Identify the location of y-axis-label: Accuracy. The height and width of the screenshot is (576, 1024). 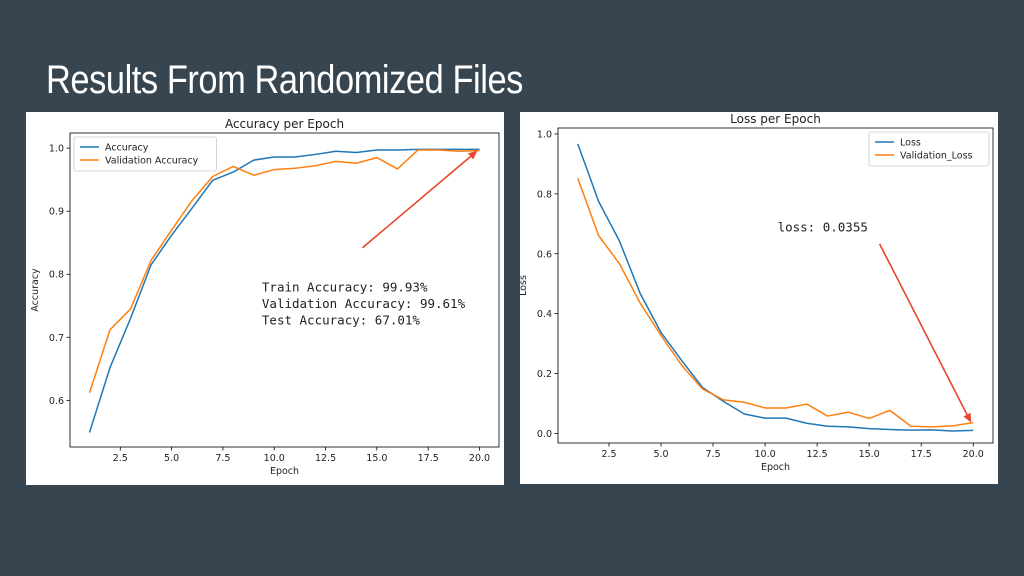
(35, 290).